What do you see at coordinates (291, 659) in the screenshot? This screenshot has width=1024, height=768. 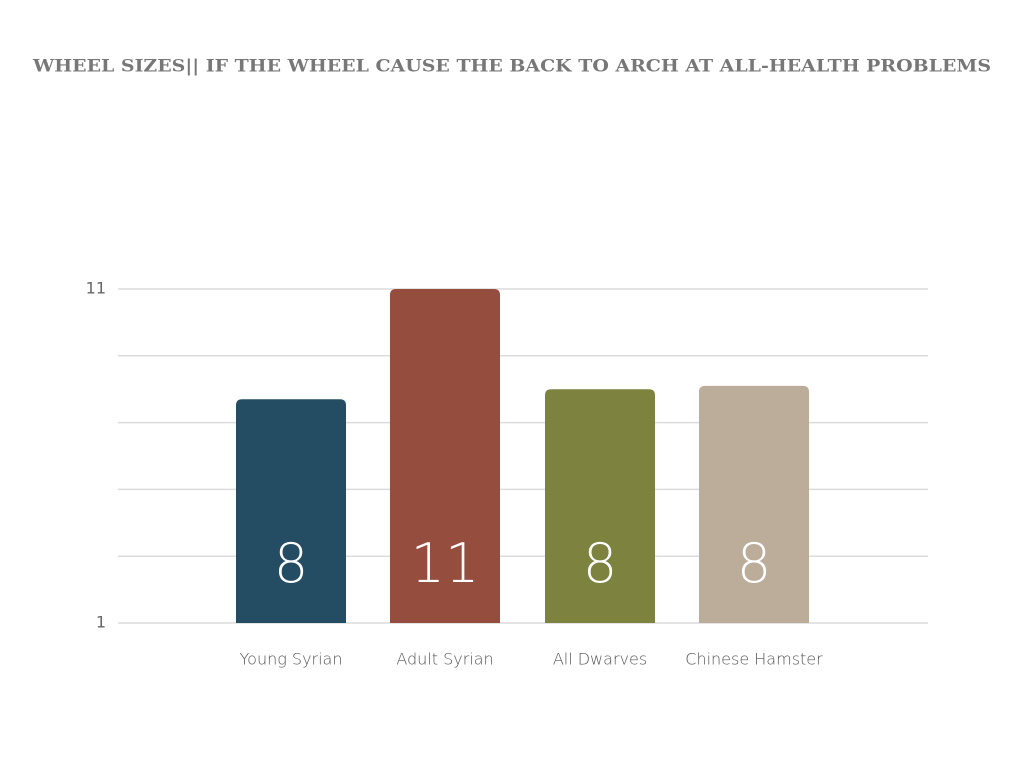 I see `x-tick-label: Young Syrian` at bounding box center [291, 659].